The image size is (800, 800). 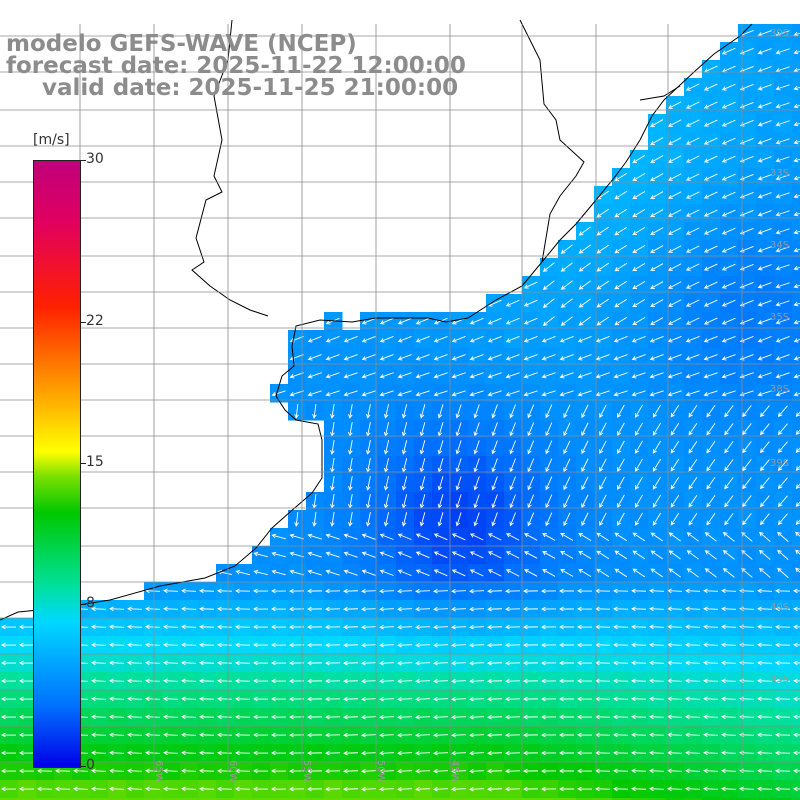 I want to click on colorbar-tick-label: 22, so click(x=95, y=320).